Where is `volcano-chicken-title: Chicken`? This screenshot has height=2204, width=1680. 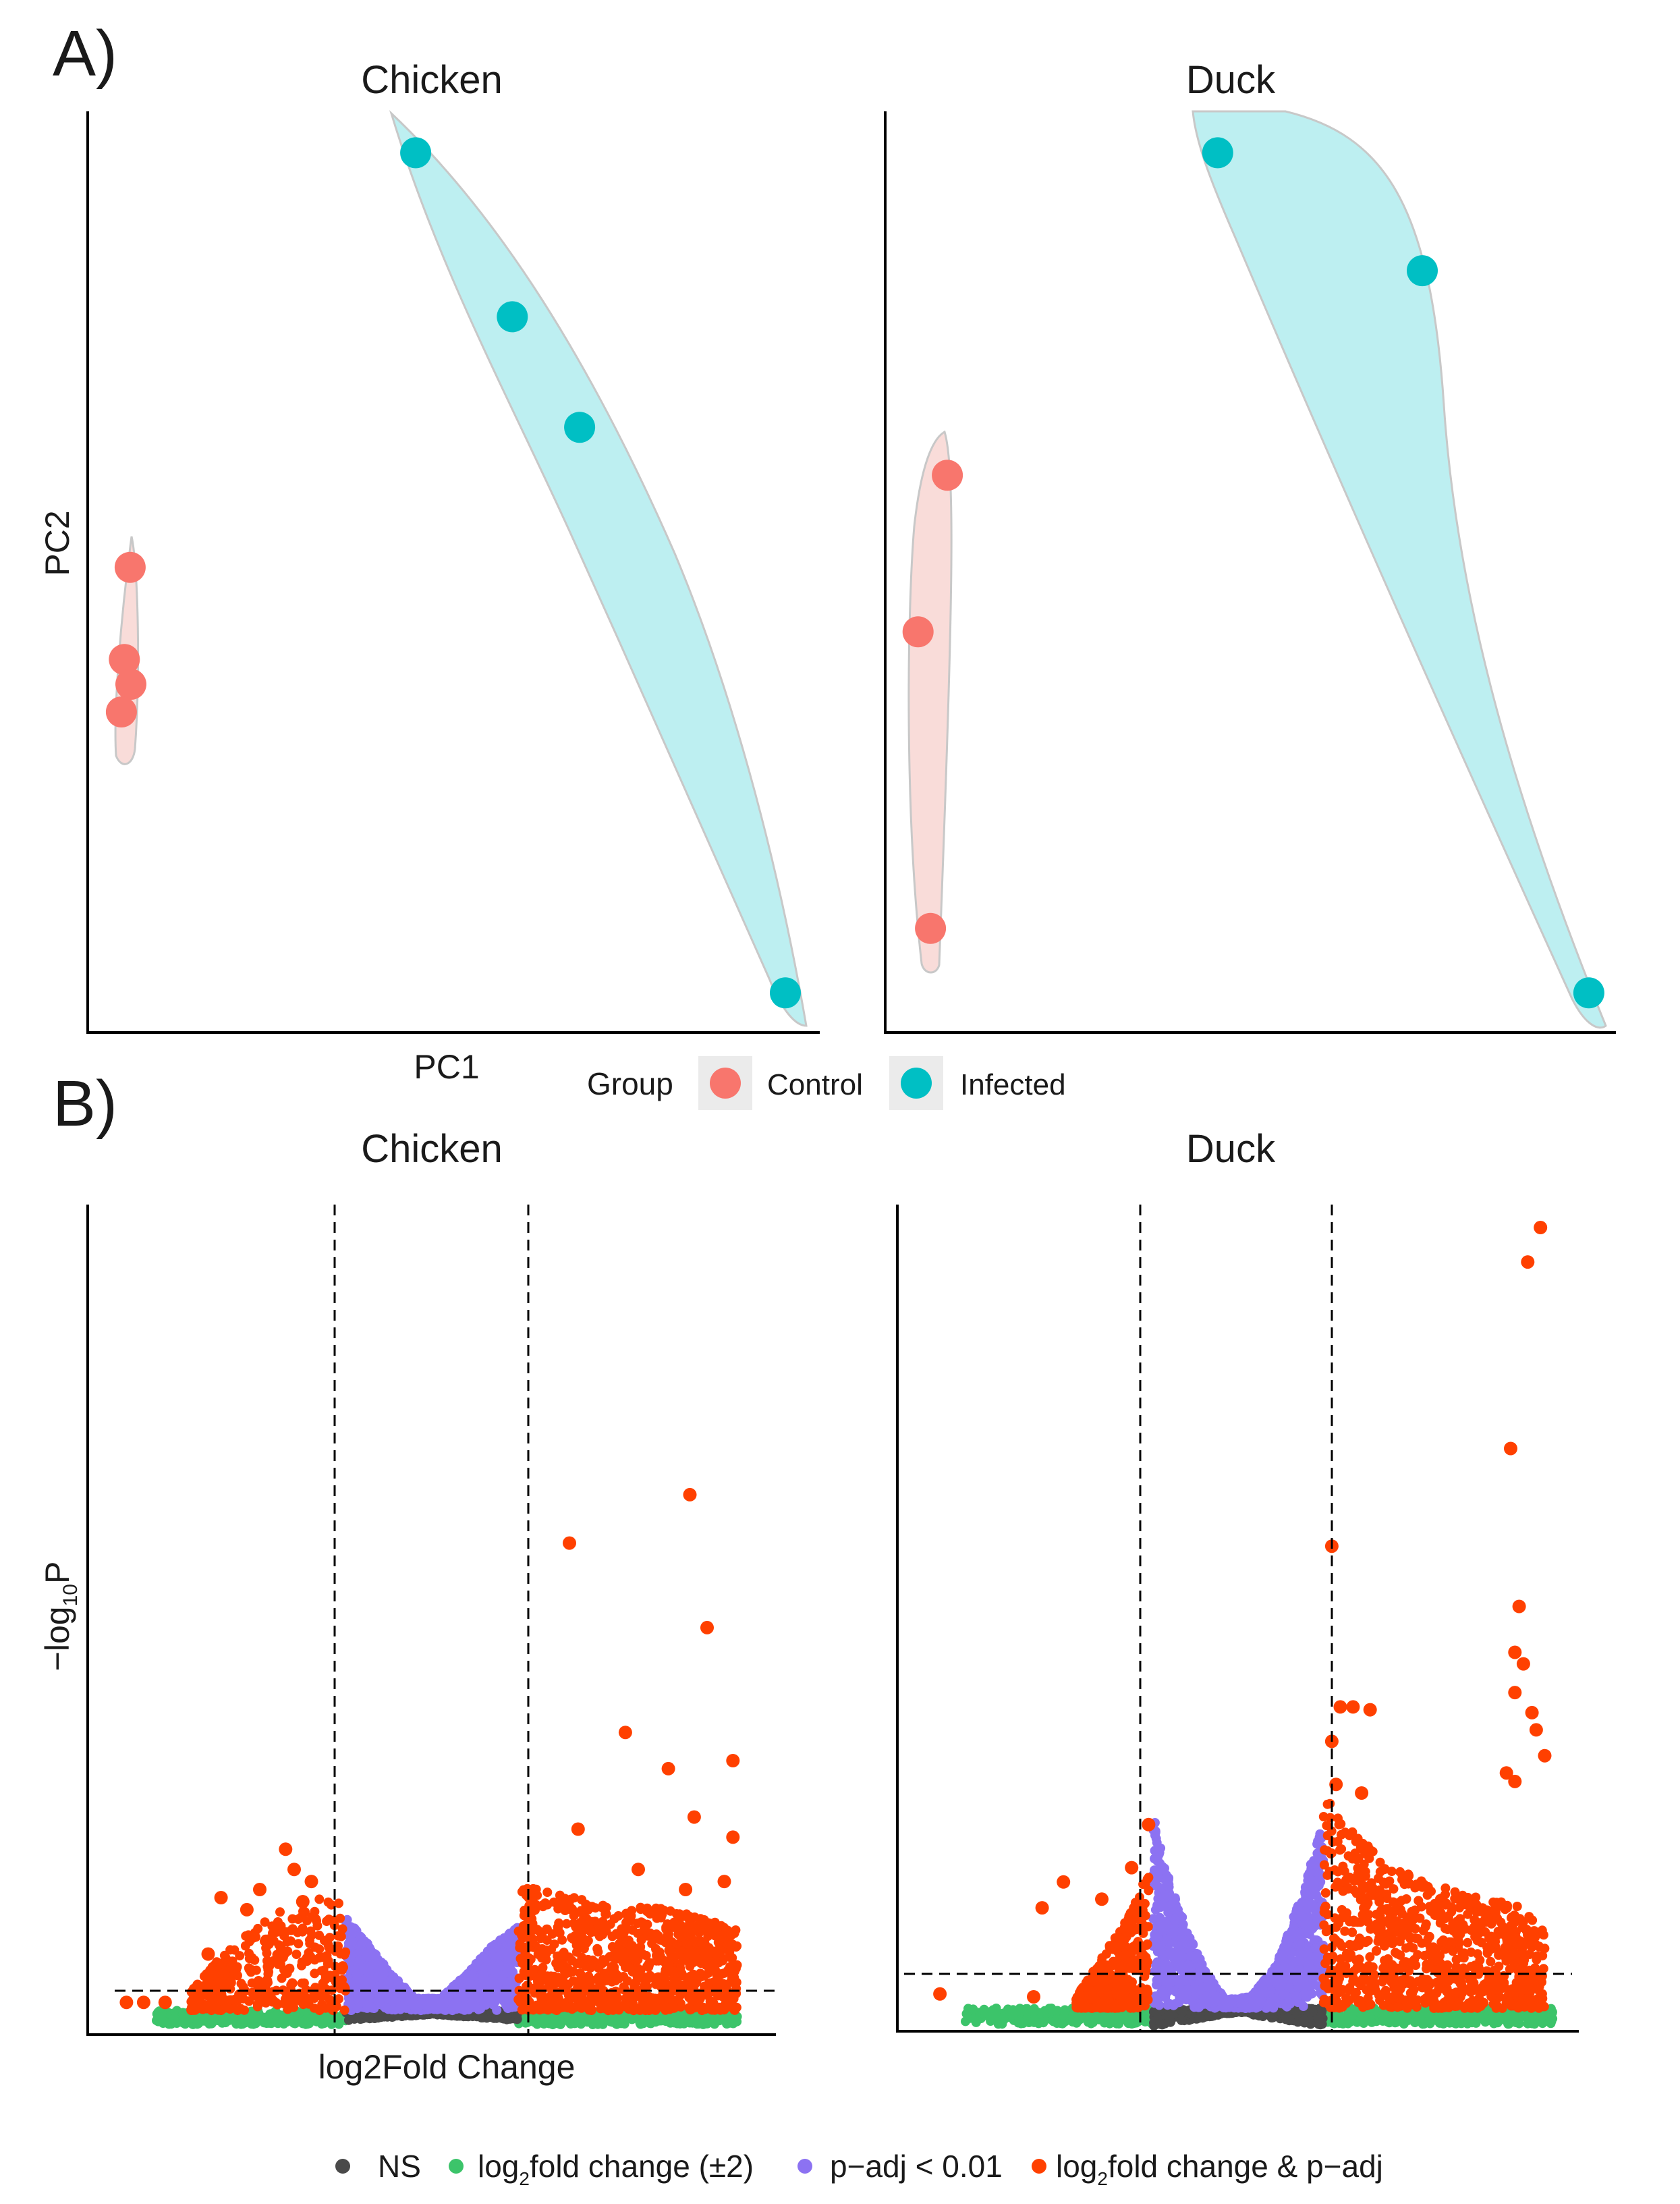
volcano-chicken-title: Chicken is located at coordinates (432, 1149).